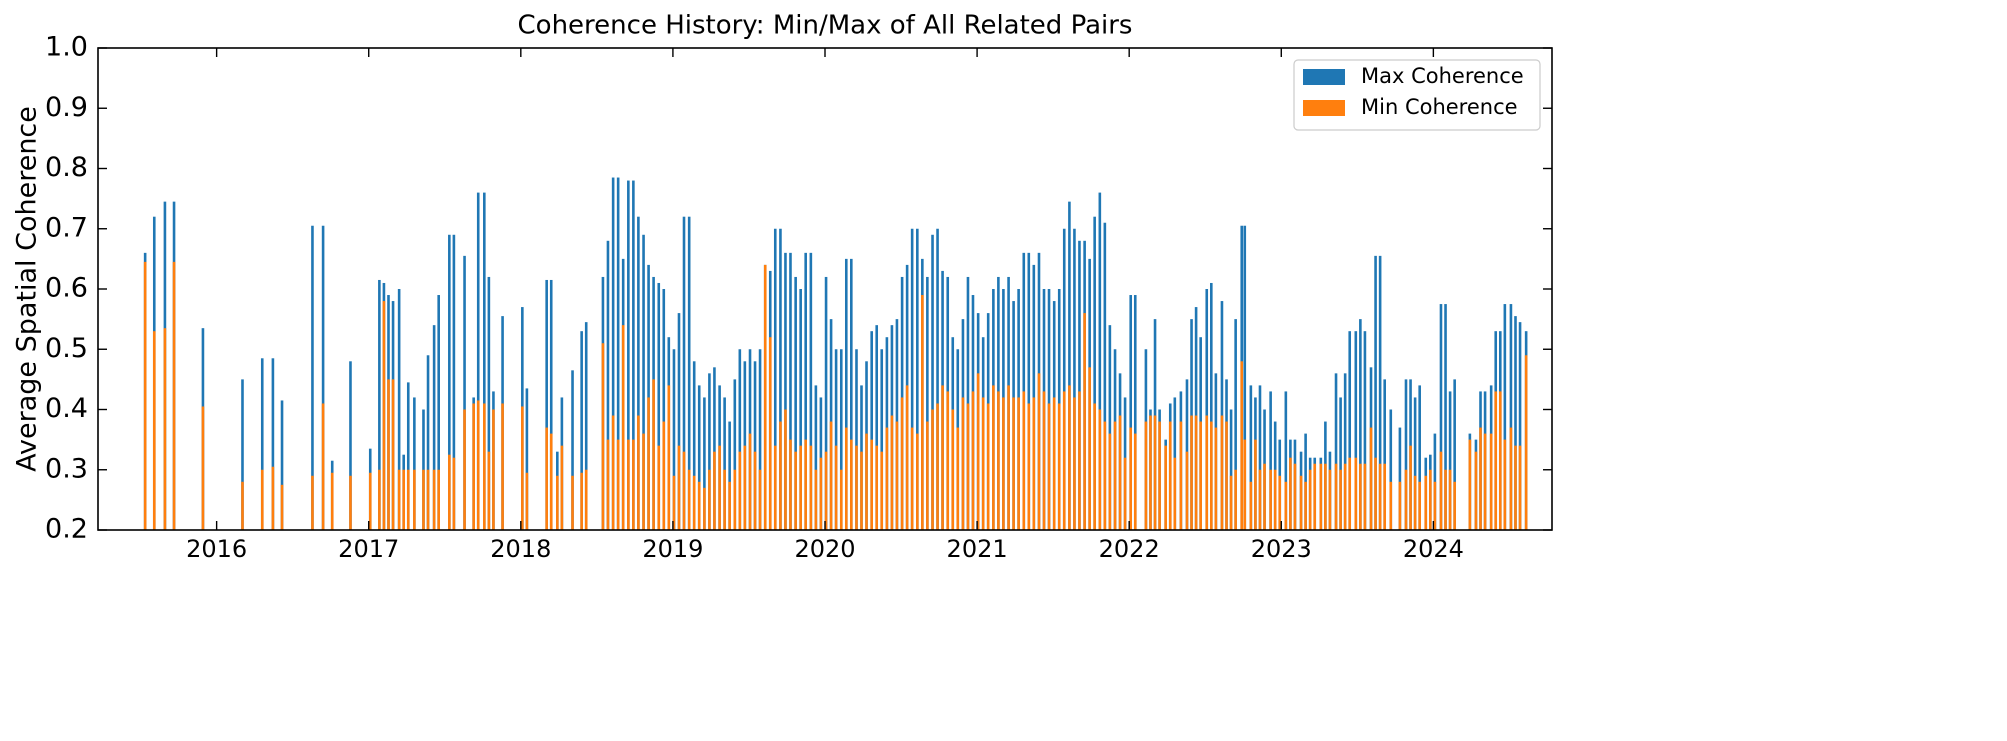  I want to click on y-tick-label: 0.3, so click(66, 468).